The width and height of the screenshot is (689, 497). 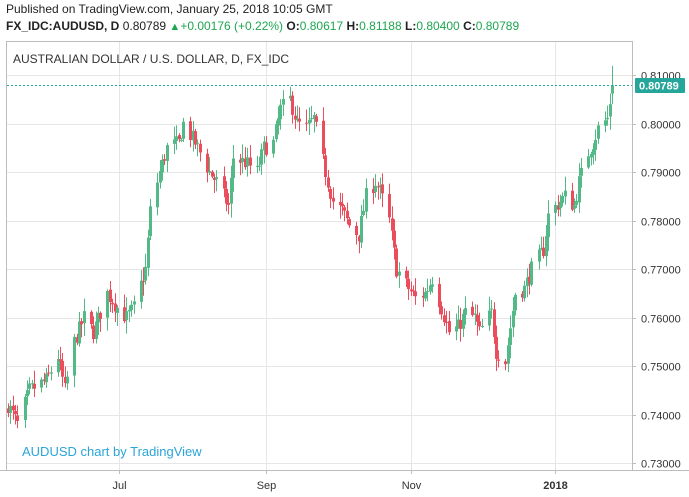 What do you see at coordinates (661, 174) in the screenshot?
I see `y-tick-label: 0.79000` at bounding box center [661, 174].